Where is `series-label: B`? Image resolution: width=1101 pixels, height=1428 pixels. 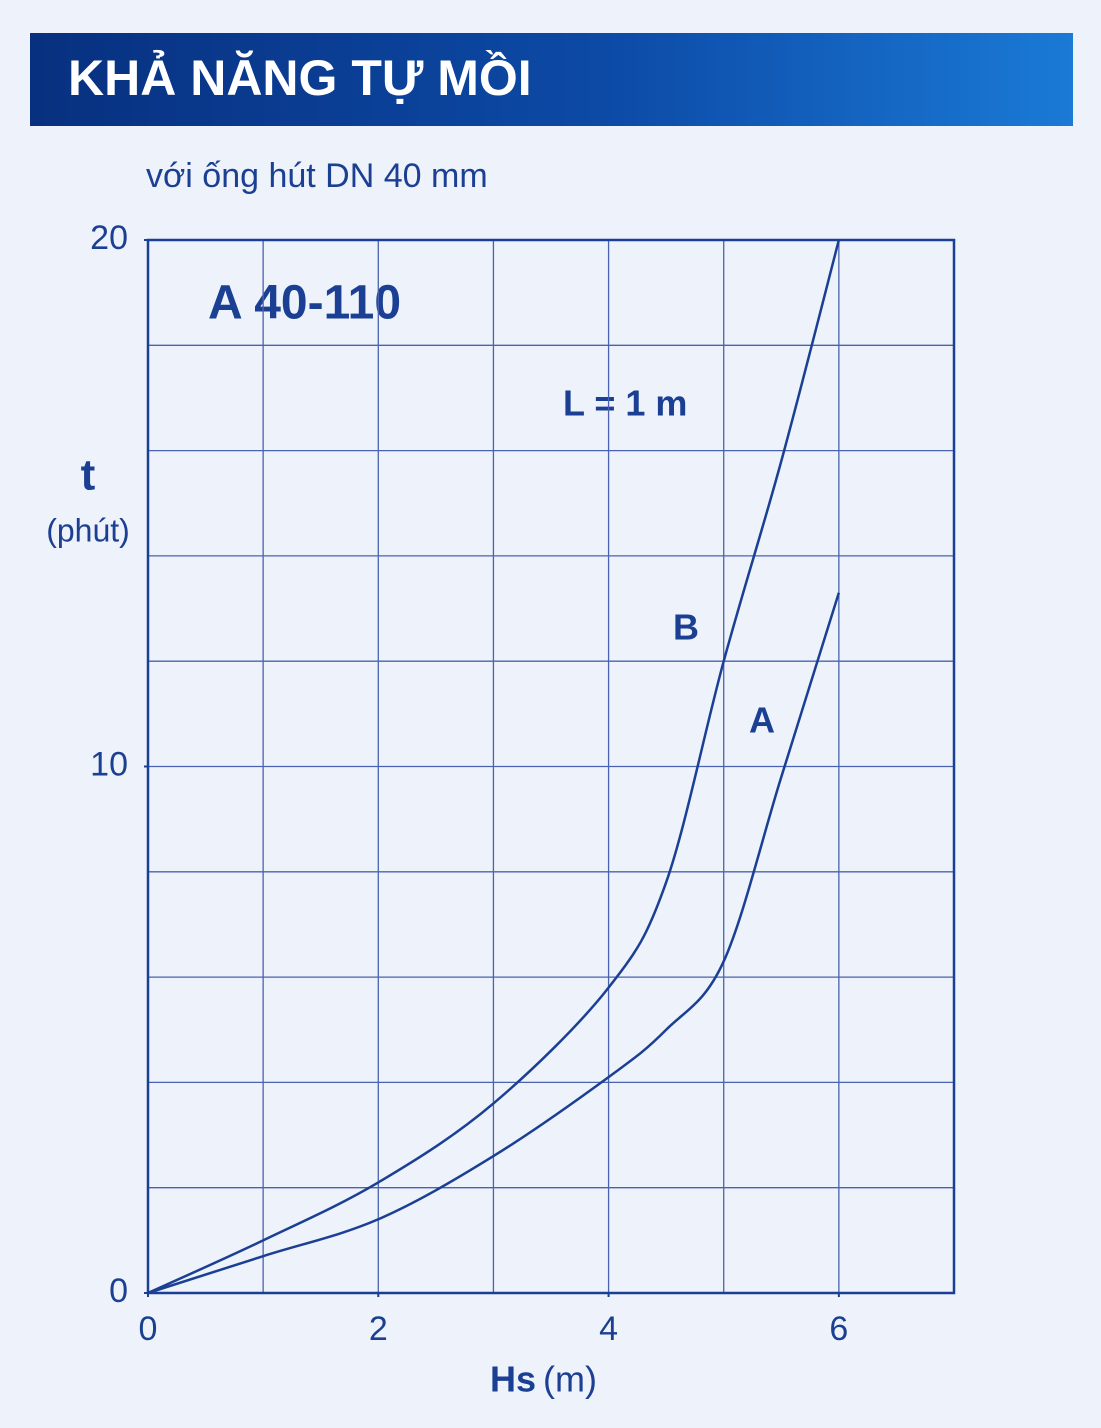
series-label: B is located at coordinates (686, 627).